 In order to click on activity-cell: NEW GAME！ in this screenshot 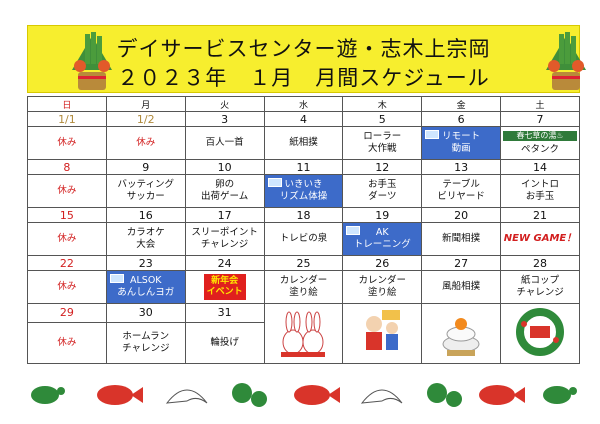, I will do `click(540, 239)`.